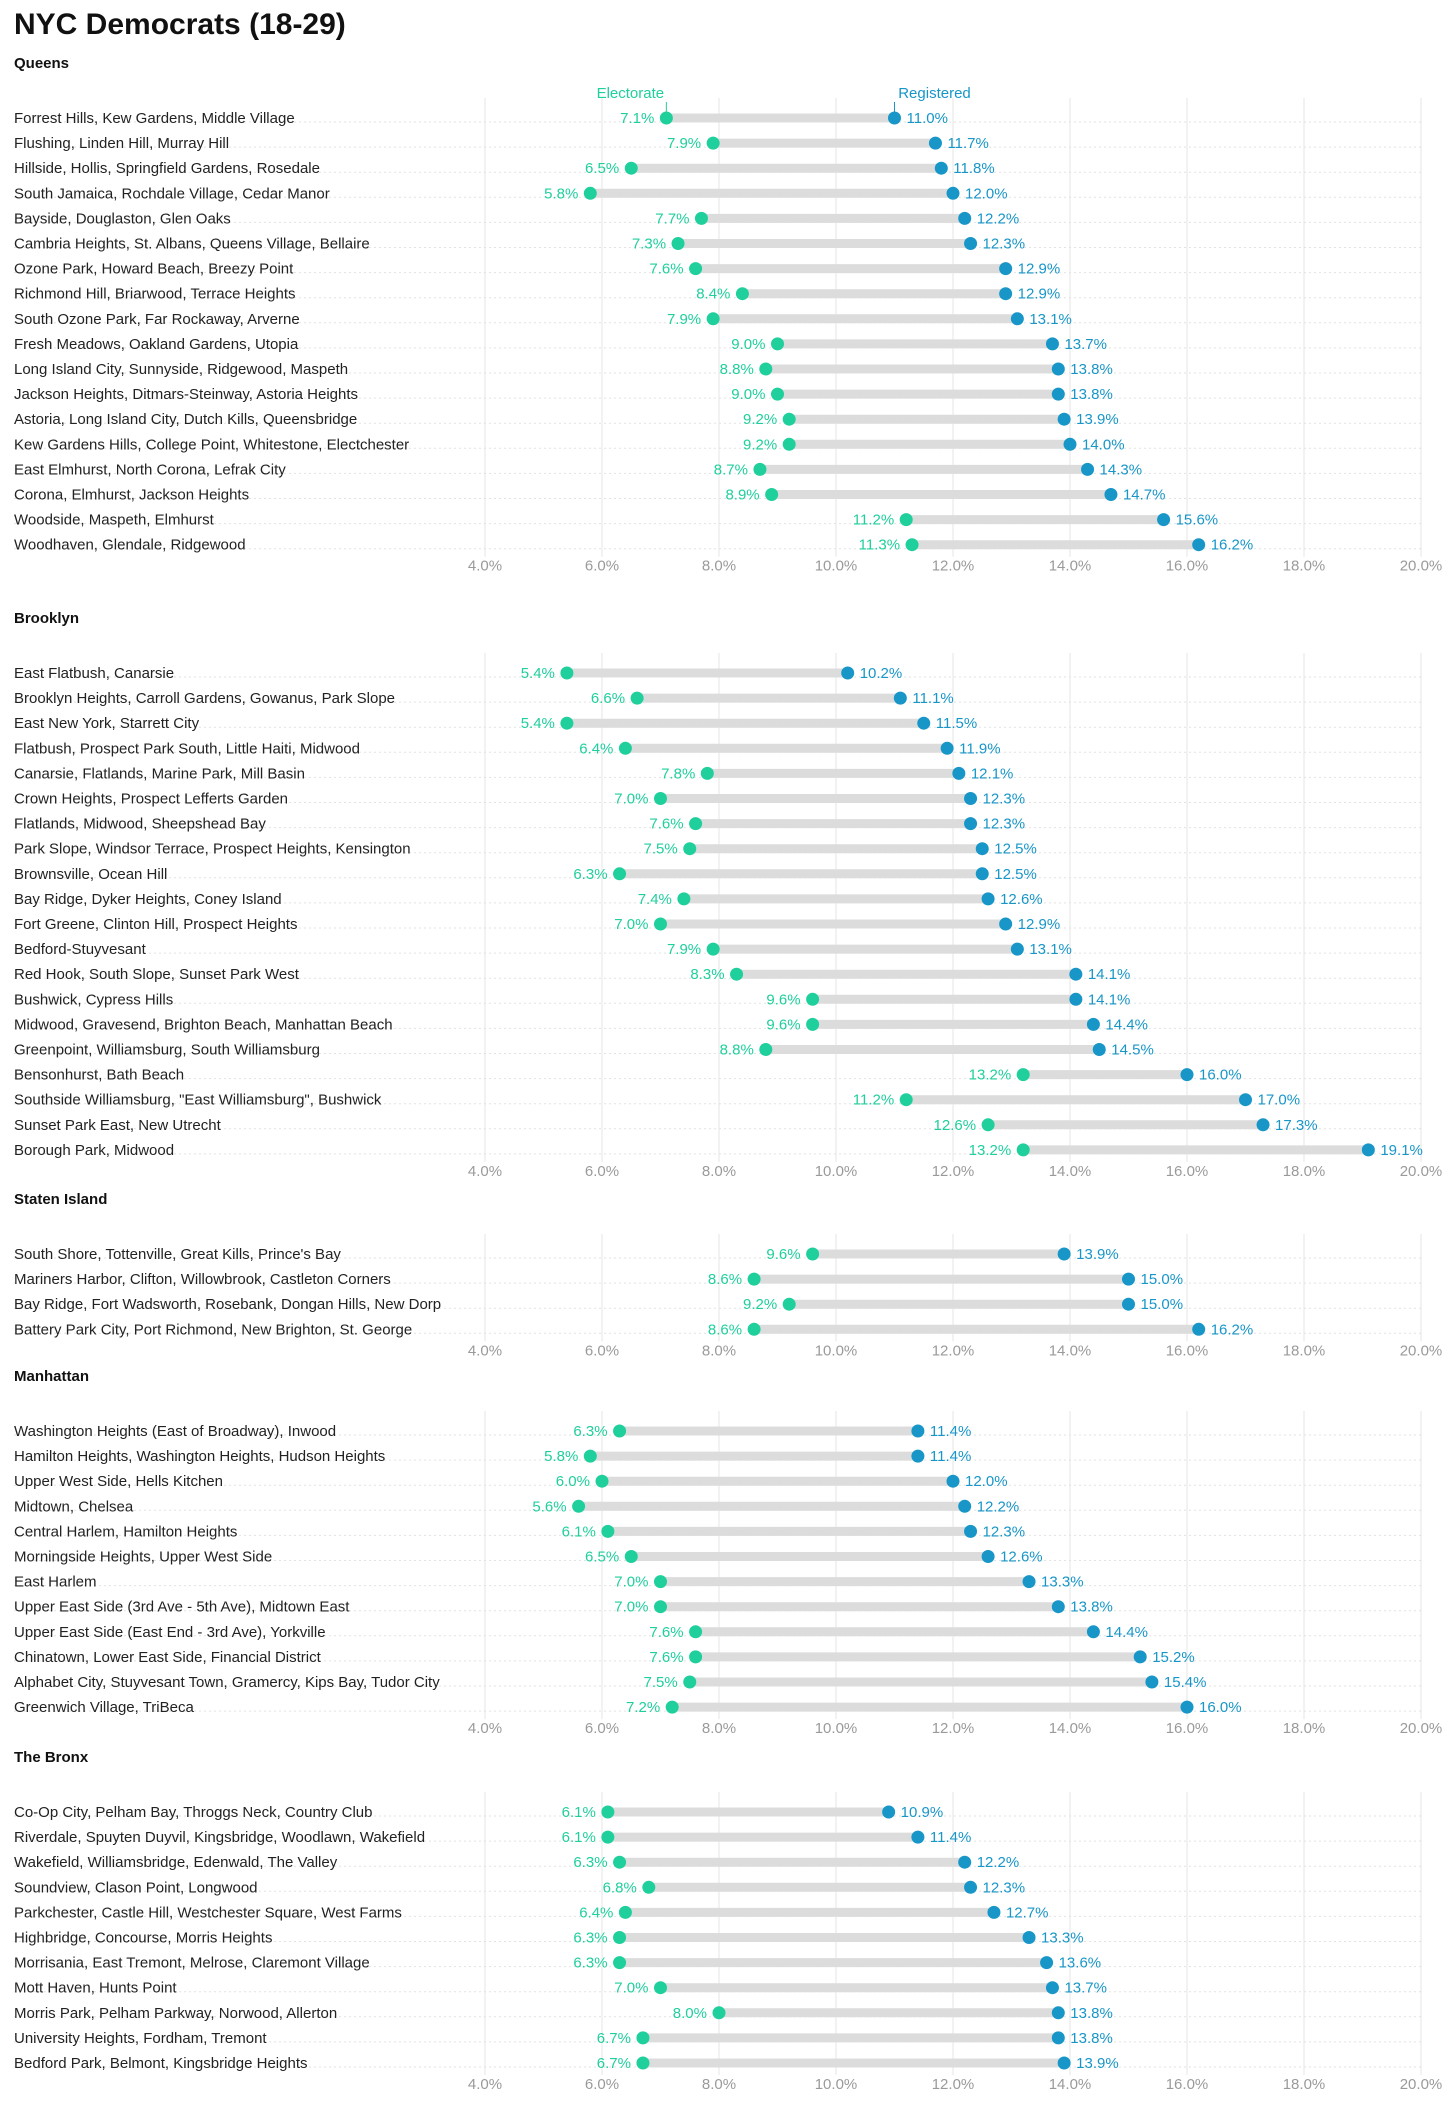 This screenshot has height=2118, width=1456. Describe the element at coordinates (107, 723) in the screenshot. I see `row-label: East New York, Starrett City` at that location.